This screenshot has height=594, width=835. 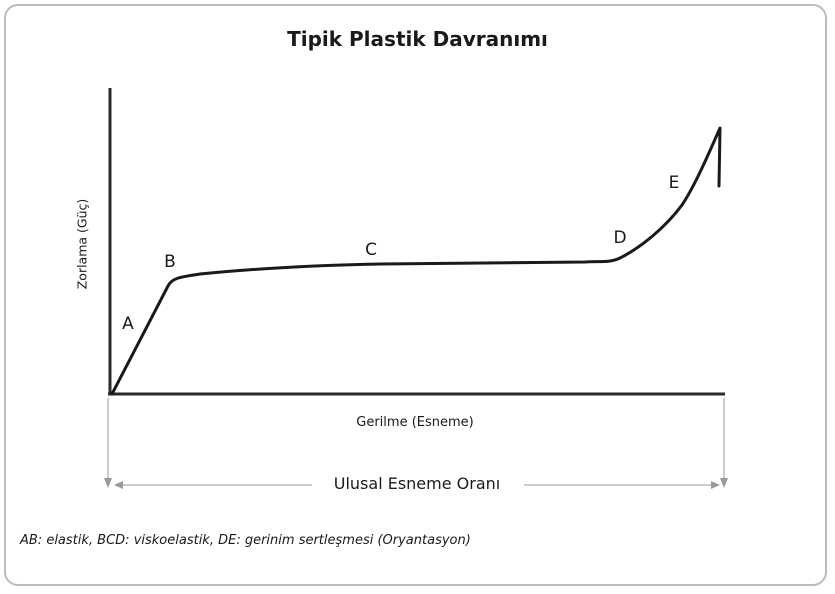 What do you see at coordinates (118, 485) in the screenshot?
I see `range-arrow-left-head` at bounding box center [118, 485].